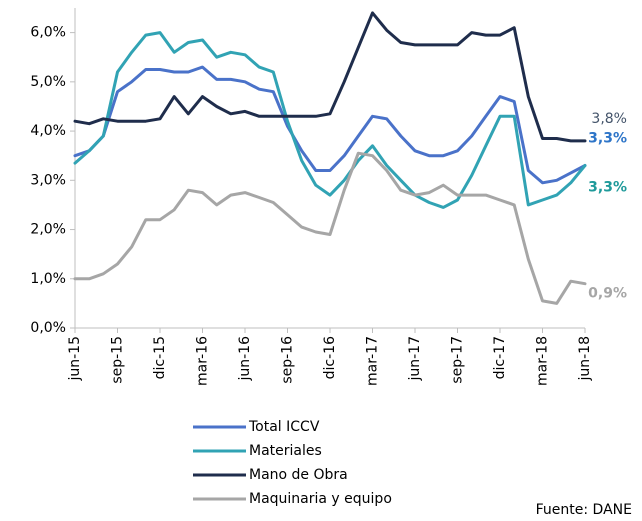 This screenshot has height=521, width=642. I want to click on y-tick-label: 1,0%, so click(48, 279).